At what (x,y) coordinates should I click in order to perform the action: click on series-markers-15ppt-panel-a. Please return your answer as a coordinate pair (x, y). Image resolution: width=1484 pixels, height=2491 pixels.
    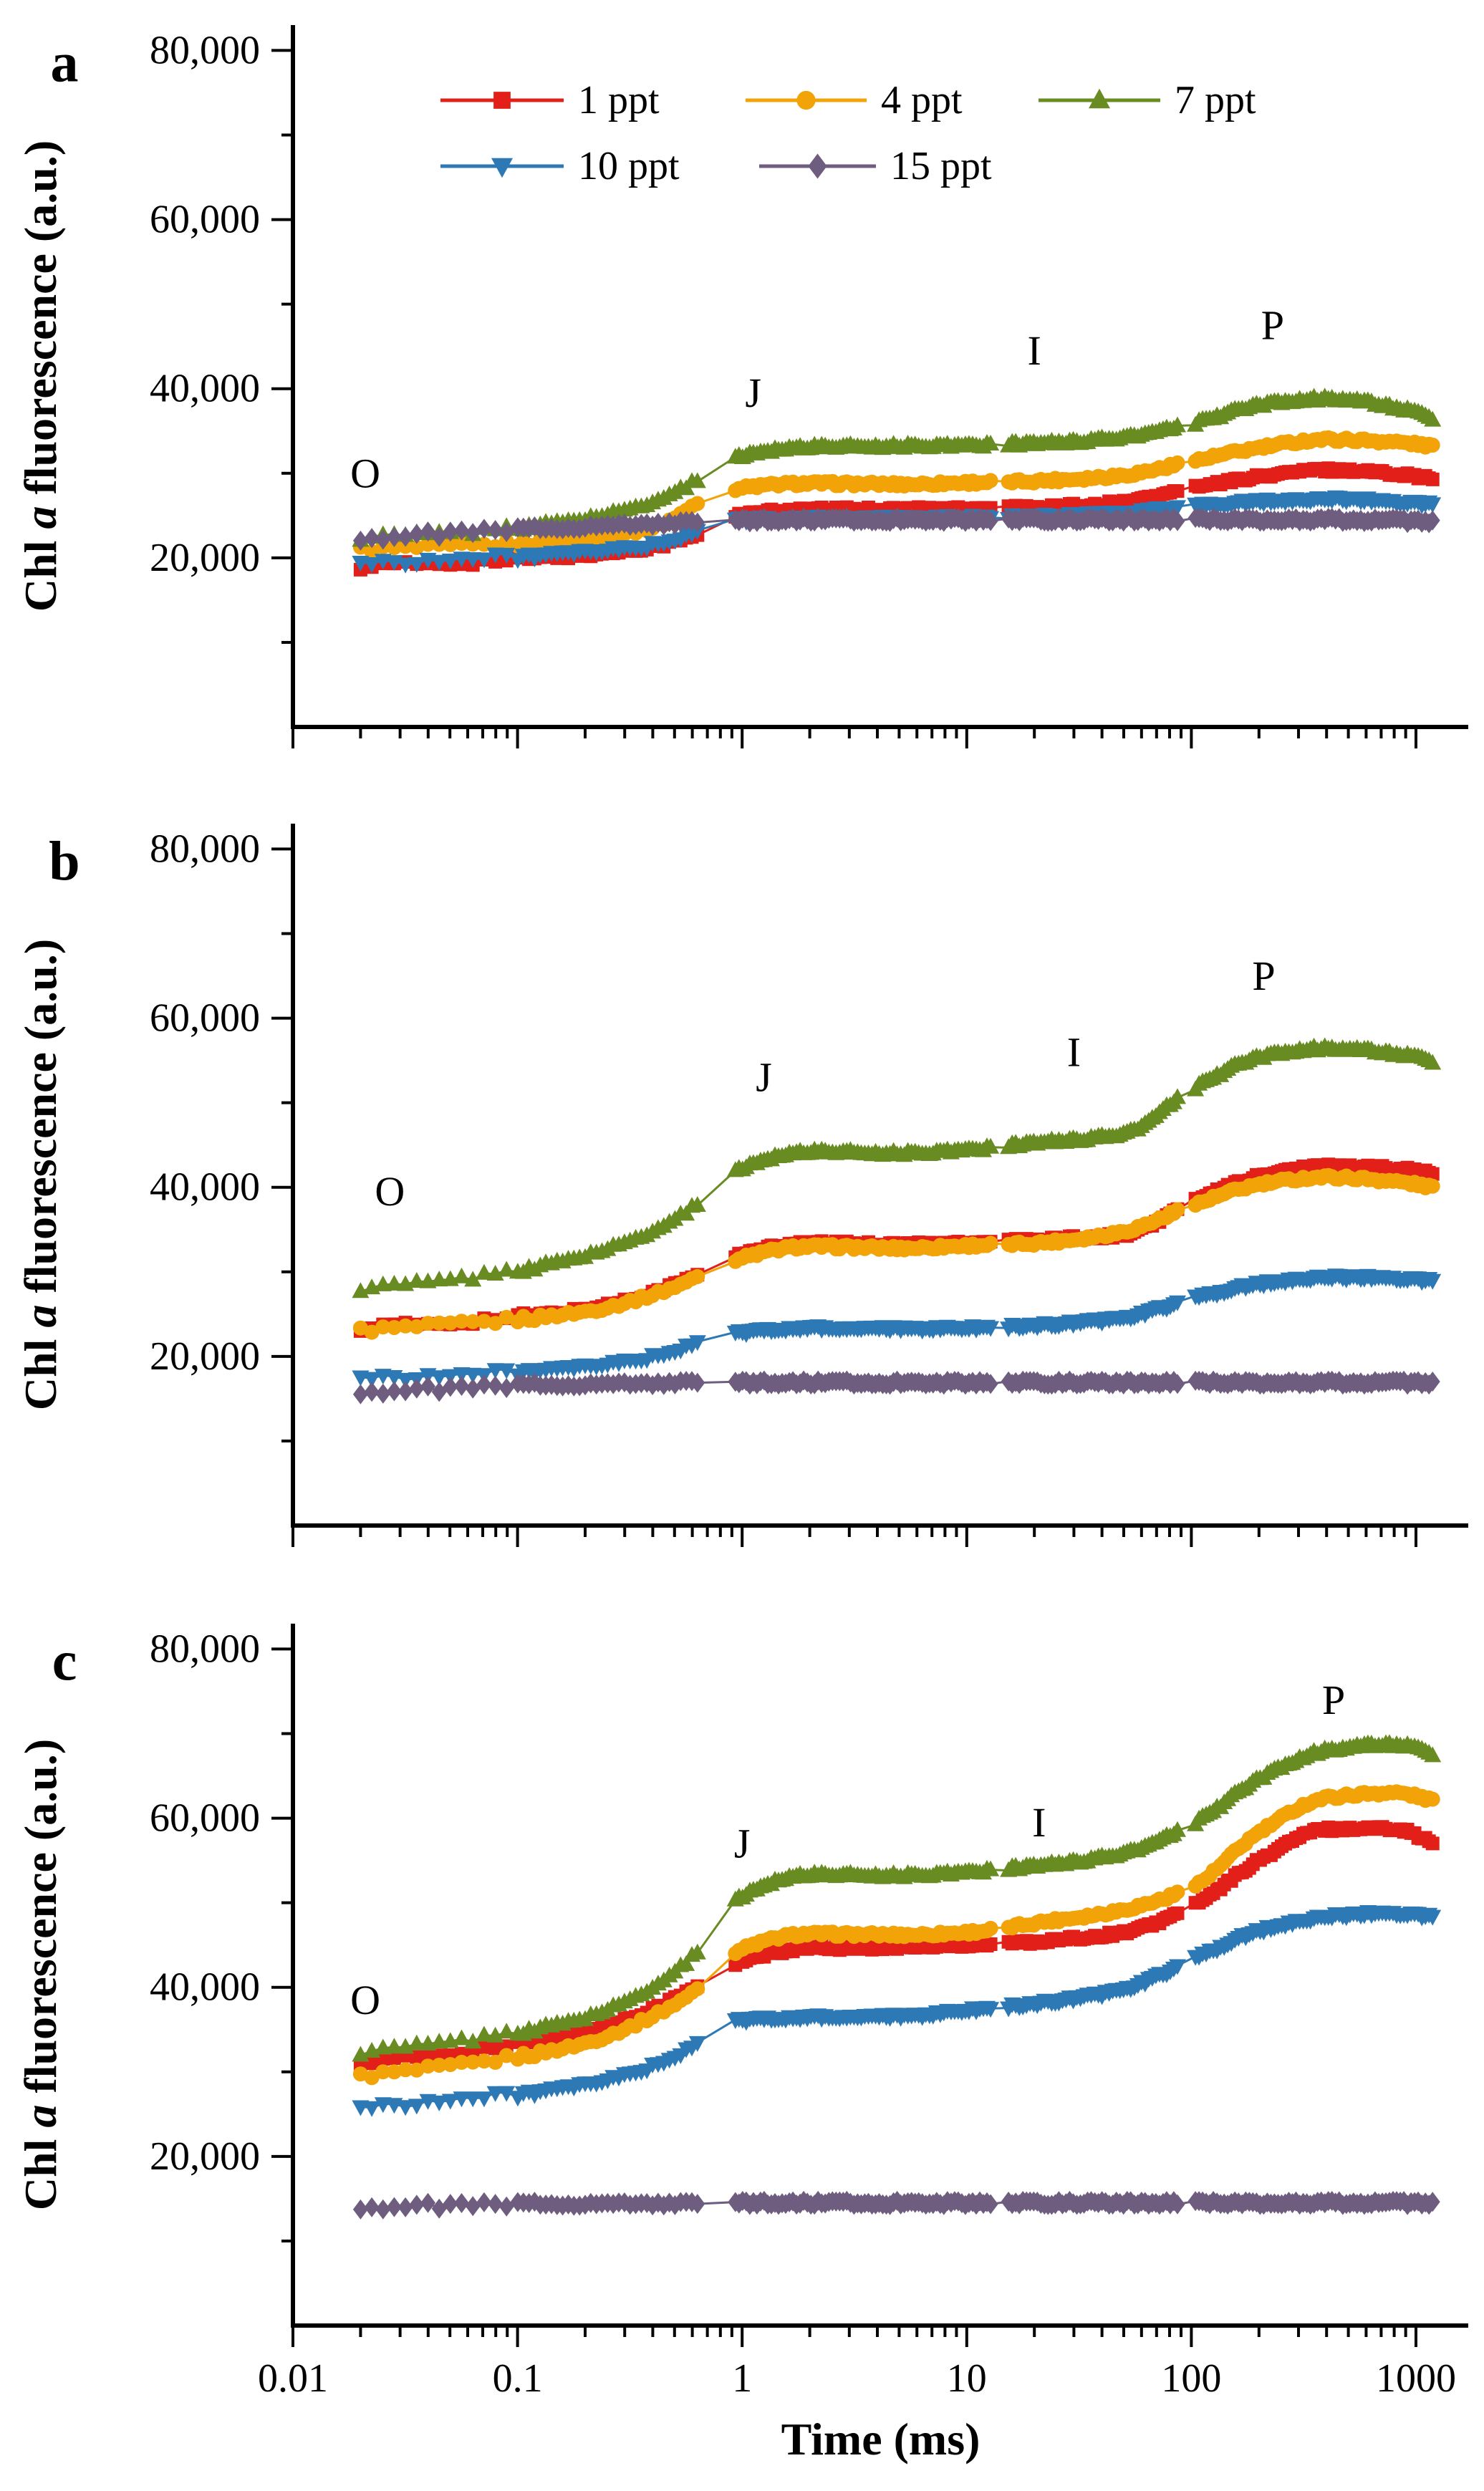
    Looking at the image, I should click on (896, 529).